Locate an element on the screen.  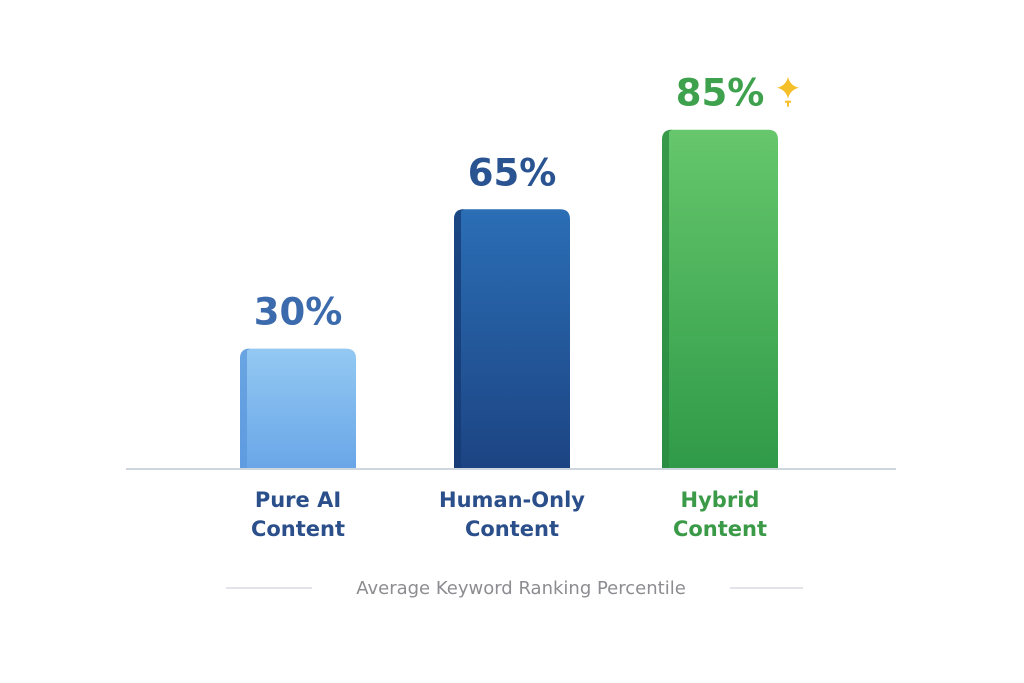
value-label-0: 30% is located at coordinates (298, 312).